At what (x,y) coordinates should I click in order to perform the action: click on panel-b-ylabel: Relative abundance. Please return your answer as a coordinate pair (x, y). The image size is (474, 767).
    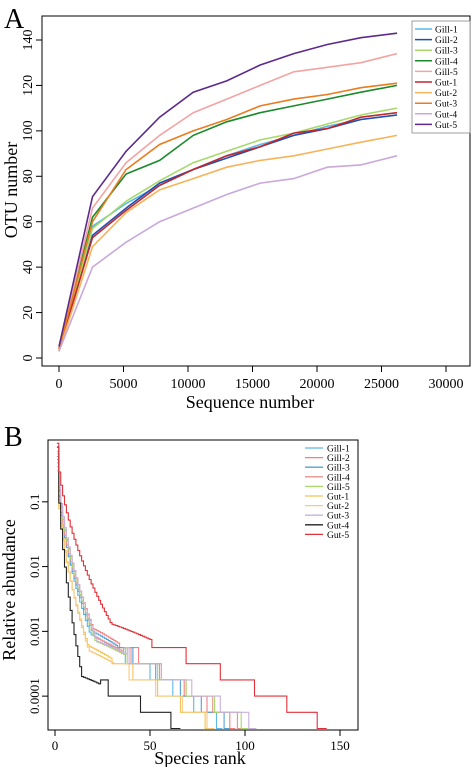
    Looking at the image, I should click on (9, 589).